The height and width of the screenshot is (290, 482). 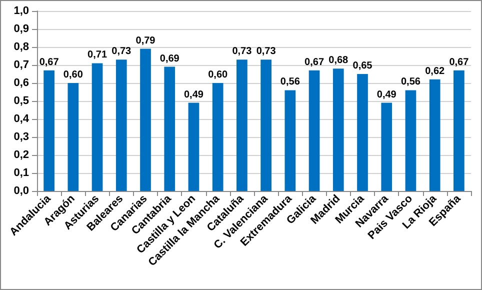 What do you see at coordinates (21, 83) in the screenshot?
I see `y-tick-label: 0,6` at bounding box center [21, 83].